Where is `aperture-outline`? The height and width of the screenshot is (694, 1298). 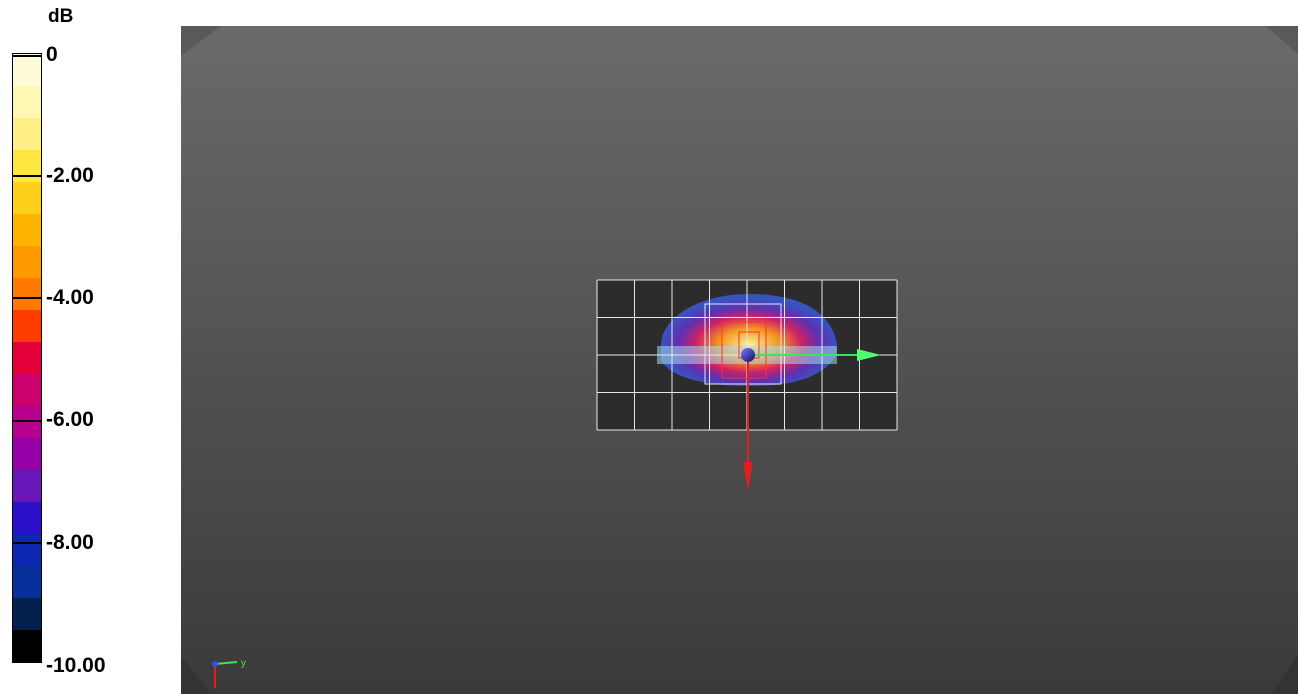 aperture-outline is located at coordinates (743, 344).